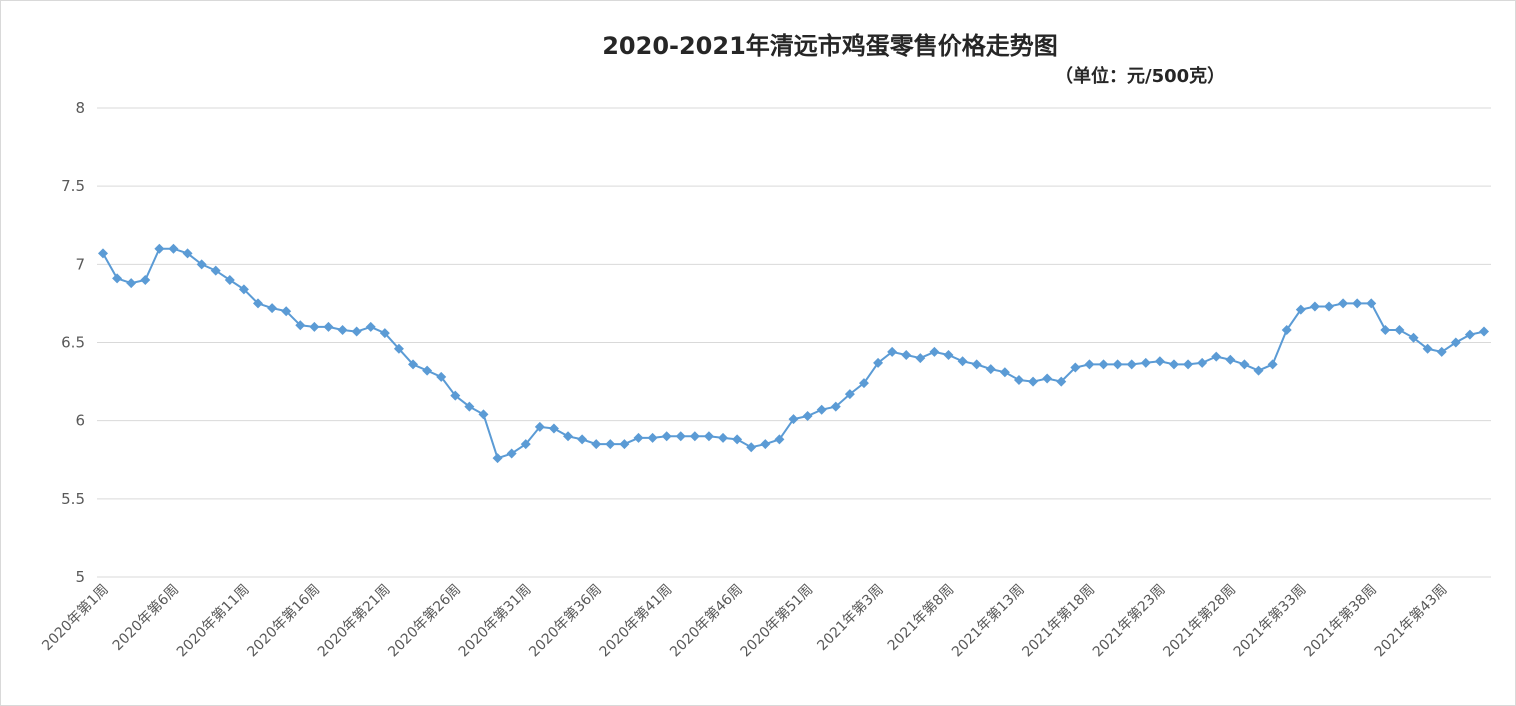  What do you see at coordinates (777, 621) in the screenshot?
I see `x-tick-label: 2020年第51周` at bounding box center [777, 621].